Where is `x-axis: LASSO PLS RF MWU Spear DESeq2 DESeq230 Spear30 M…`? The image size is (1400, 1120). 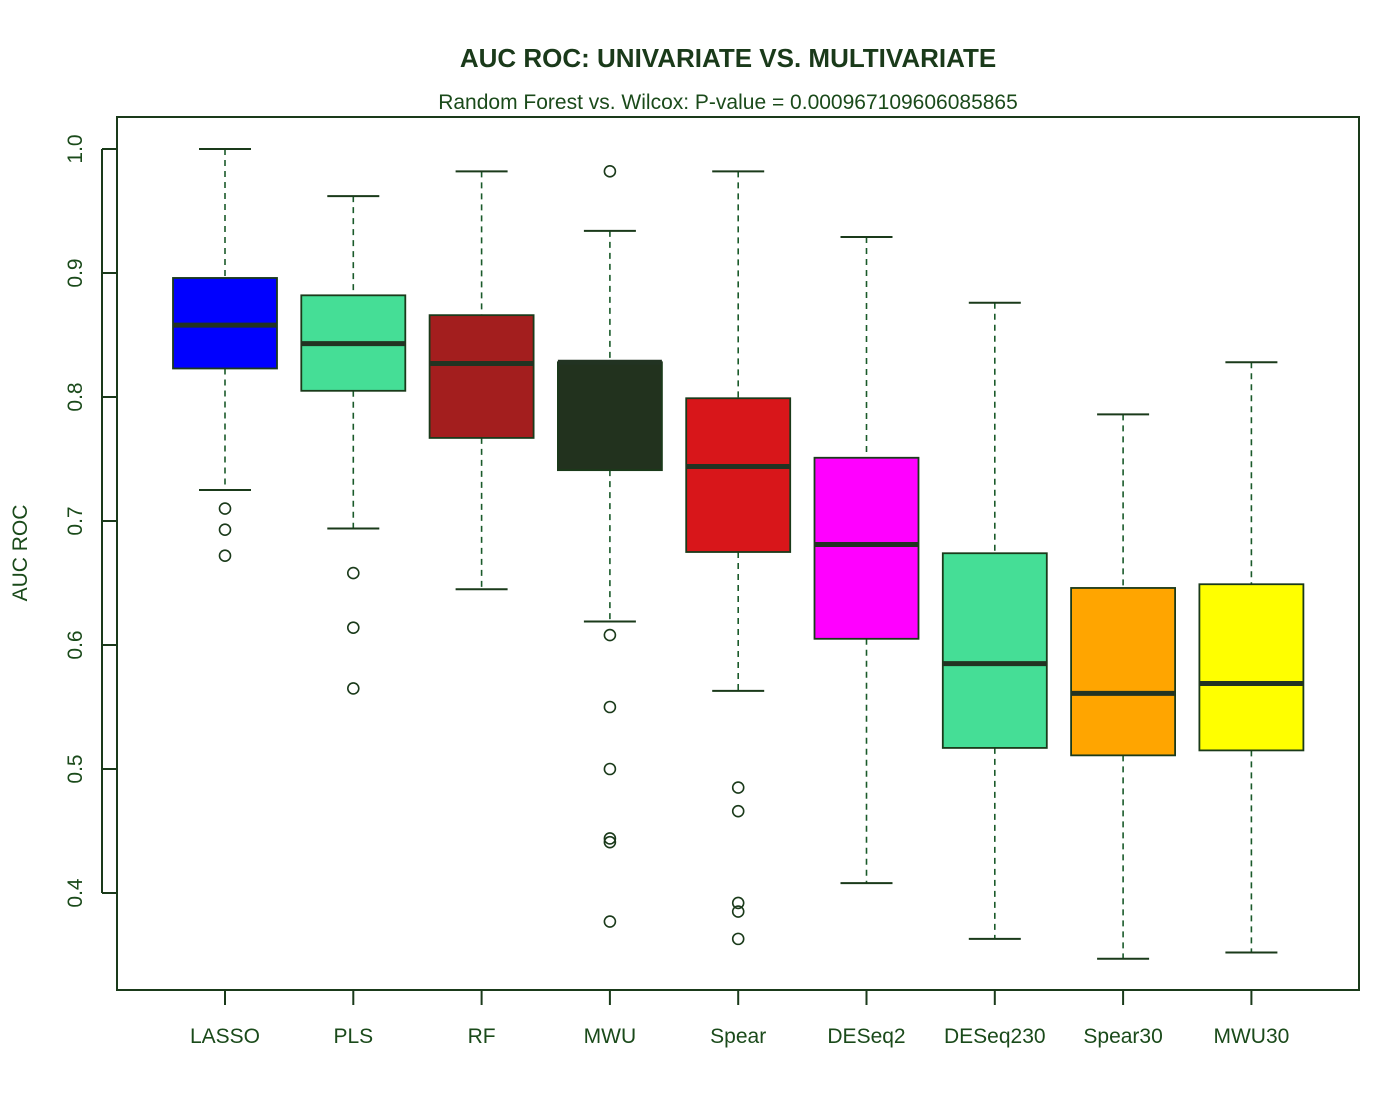 x-axis: LASSO PLS RF MWU Spear DESeq2 DESeq230 Spear30 M… is located at coordinates (739, 1018).